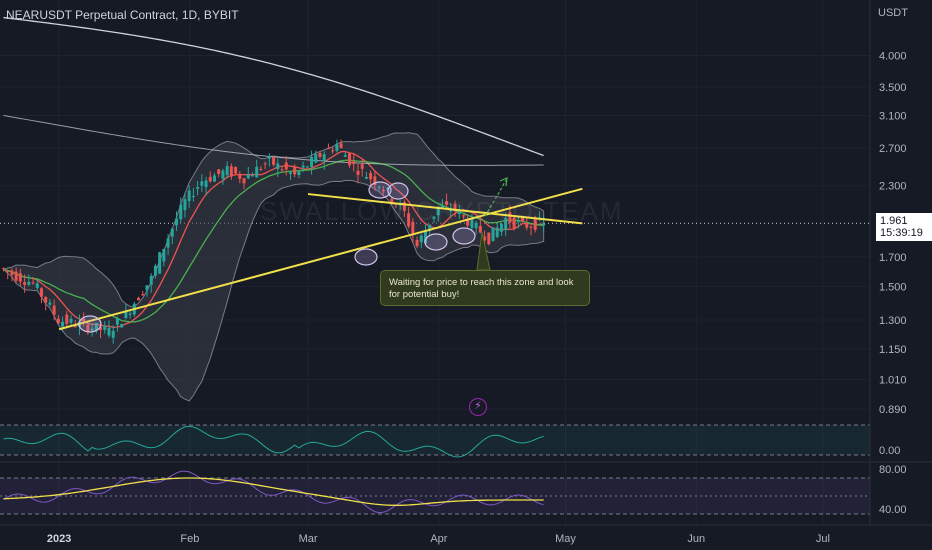 This screenshot has height=550, width=932. Describe the element at coordinates (889, 451) in the screenshot. I see `indicator1-tick-label: 0.00` at that location.